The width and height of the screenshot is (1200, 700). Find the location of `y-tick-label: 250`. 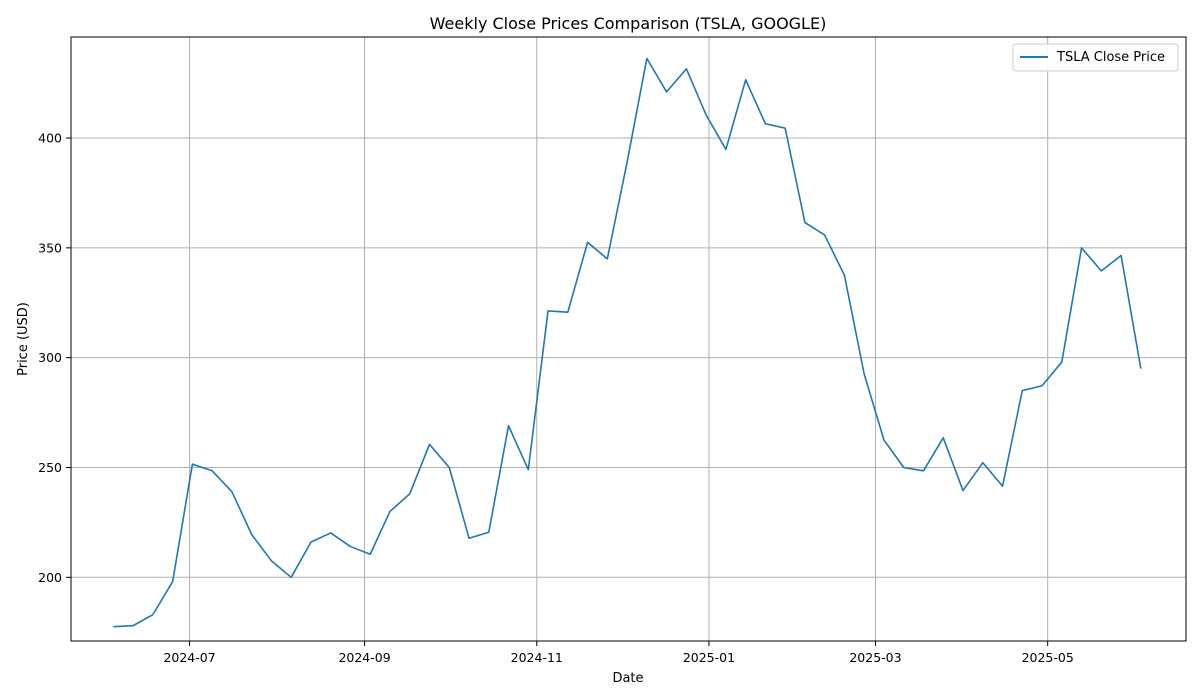

y-tick-label: 250 is located at coordinates (50, 467).